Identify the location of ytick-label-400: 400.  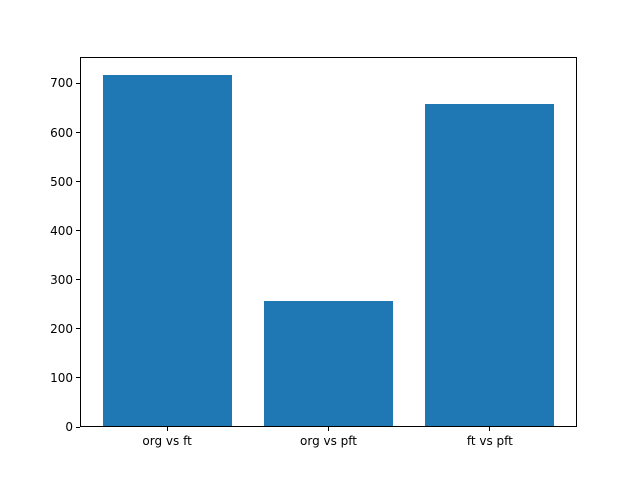
(61, 230).